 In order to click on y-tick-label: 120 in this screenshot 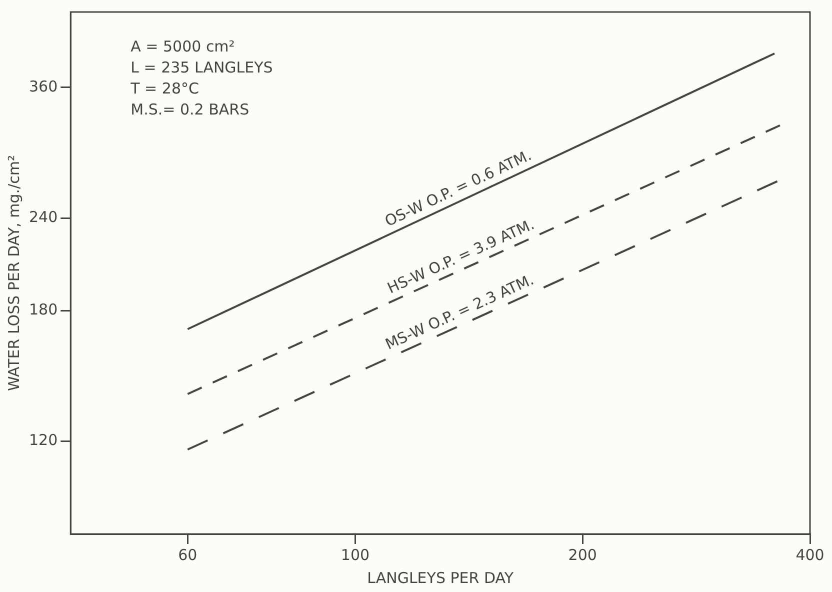, I will do `click(43, 440)`.